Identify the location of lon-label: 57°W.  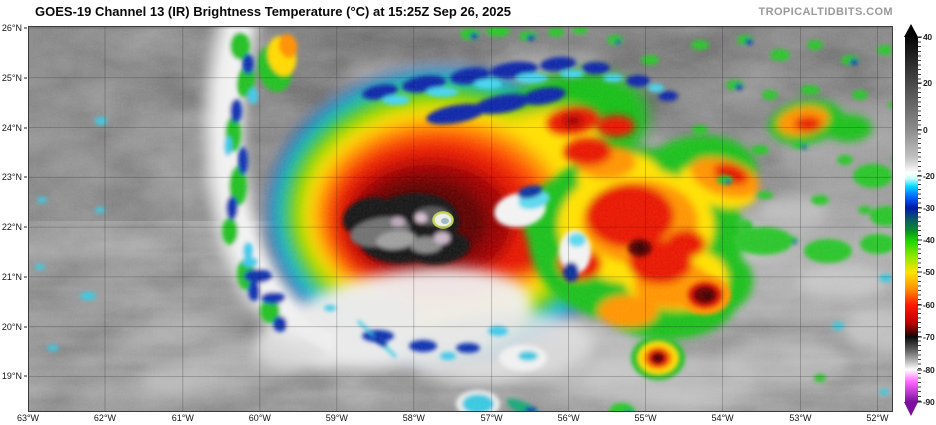
(491, 418).